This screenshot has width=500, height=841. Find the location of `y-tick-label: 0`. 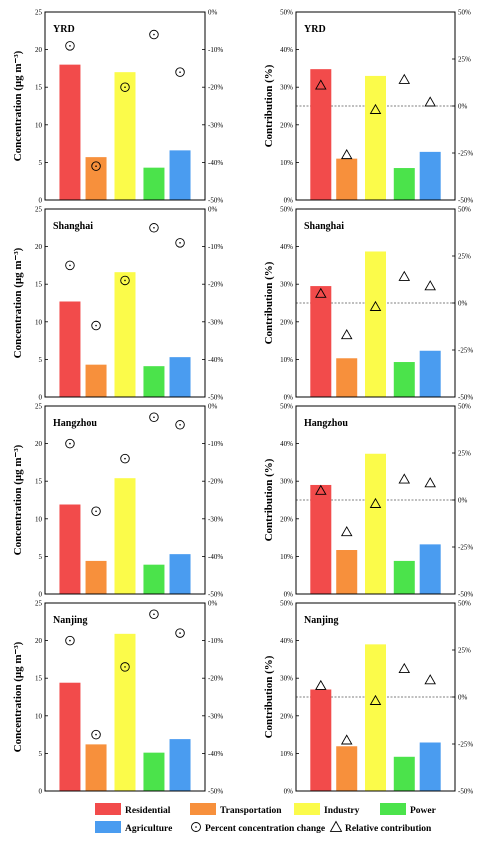

y-tick-label: 0 is located at coordinates (41, 595).